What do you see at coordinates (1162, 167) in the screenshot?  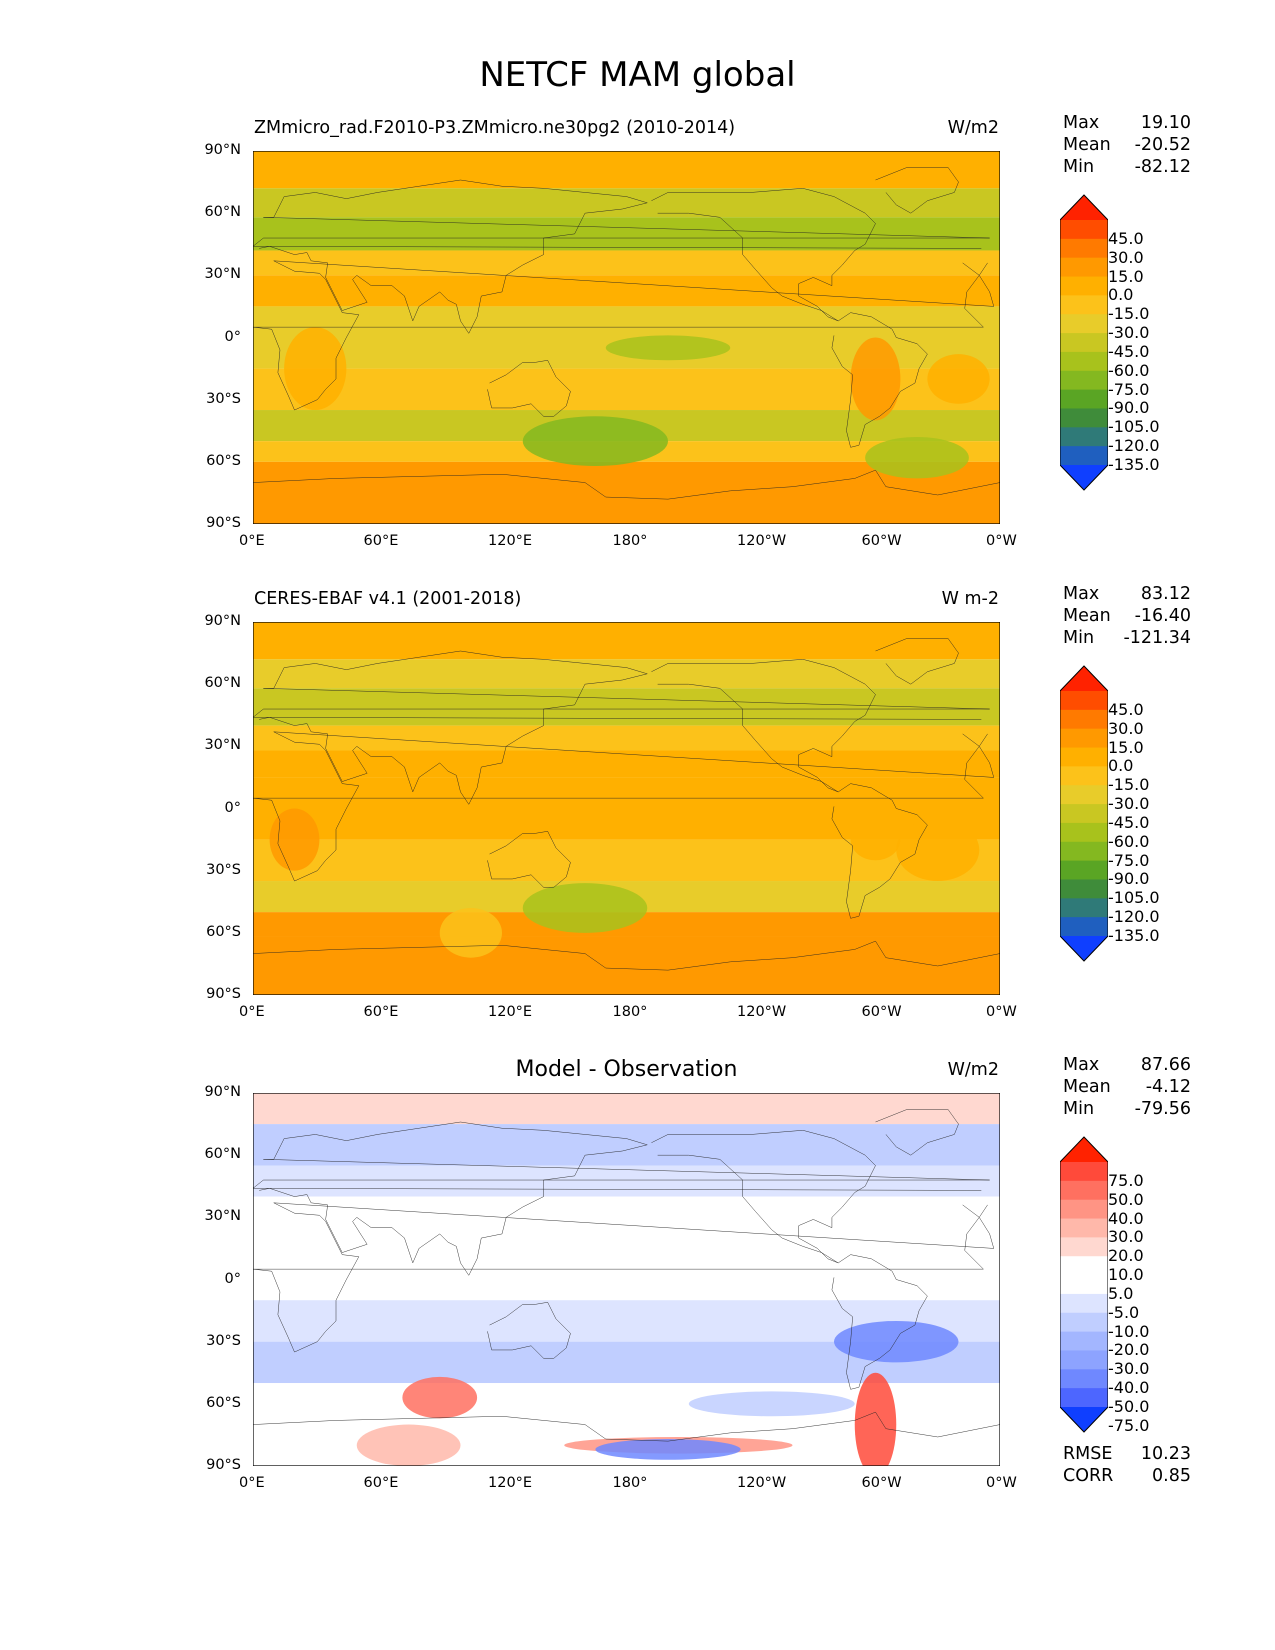 I see `stat-value: -82.12` at bounding box center [1162, 167].